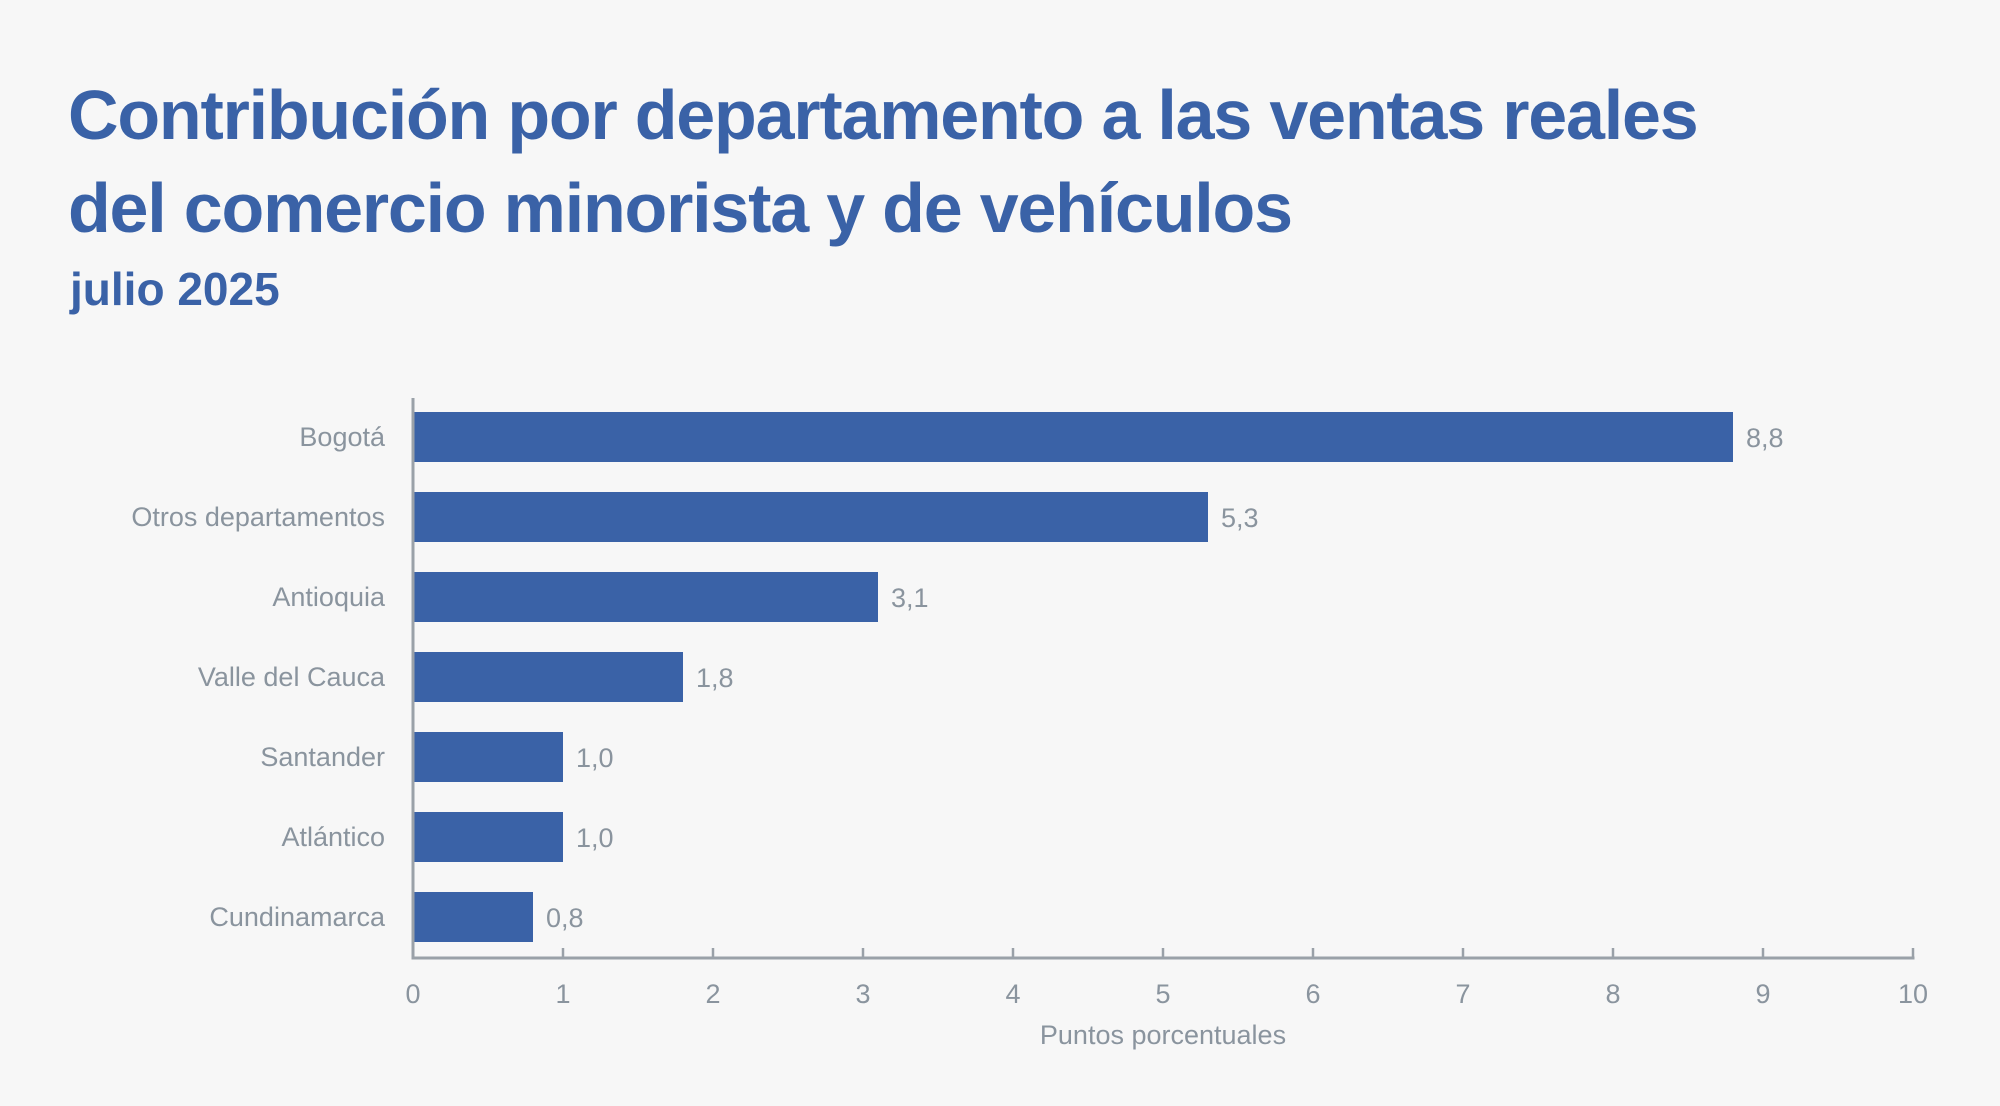  I want to click on x-tick-label: 0, so click(412, 994).